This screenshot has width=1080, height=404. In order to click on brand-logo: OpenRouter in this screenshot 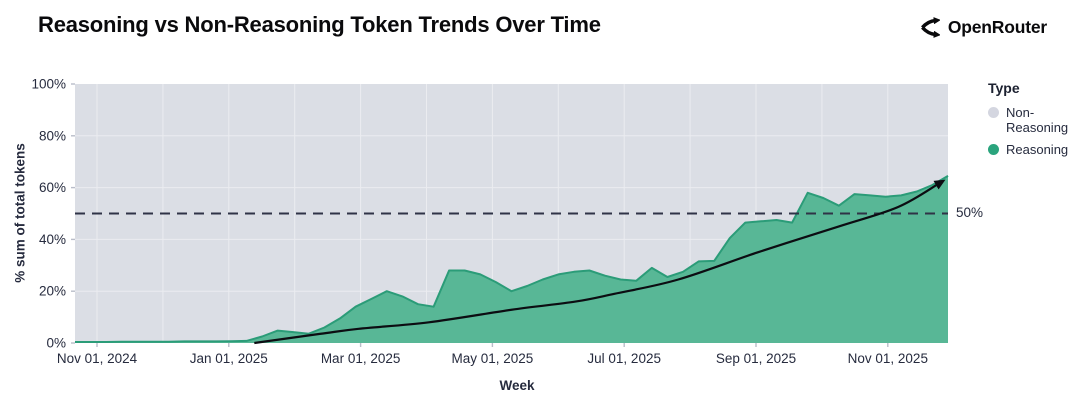, I will do `click(982, 27)`.